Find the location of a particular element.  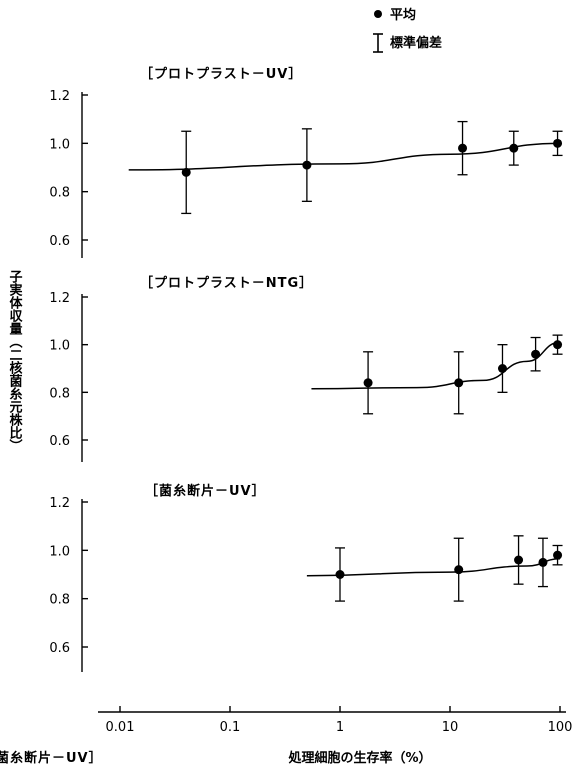

panel-2-y-tick-label: 0.8 is located at coordinates (59, 393).